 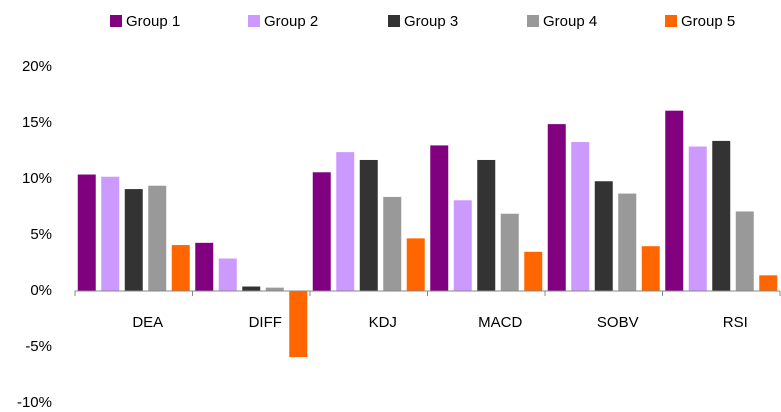 I want to click on legend-label: Group 2, so click(x=291, y=21).